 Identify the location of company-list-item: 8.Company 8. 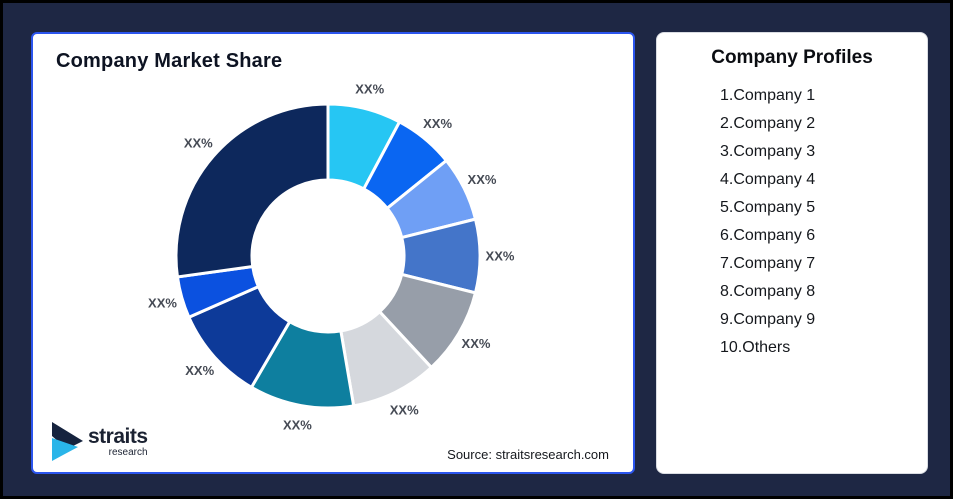
(768, 291).